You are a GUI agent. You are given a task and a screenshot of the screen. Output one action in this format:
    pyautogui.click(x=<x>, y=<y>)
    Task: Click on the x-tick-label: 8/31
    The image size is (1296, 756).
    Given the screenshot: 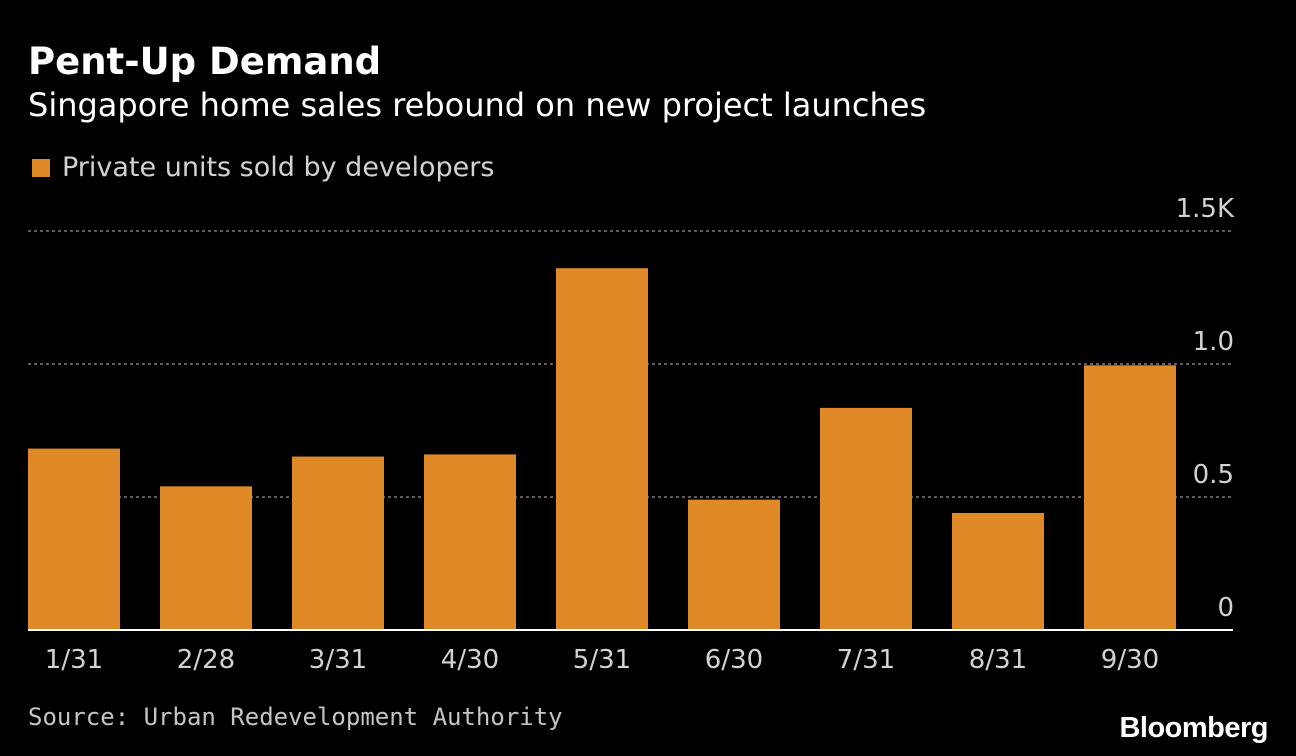 What is the action you would take?
    pyautogui.click(x=998, y=660)
    